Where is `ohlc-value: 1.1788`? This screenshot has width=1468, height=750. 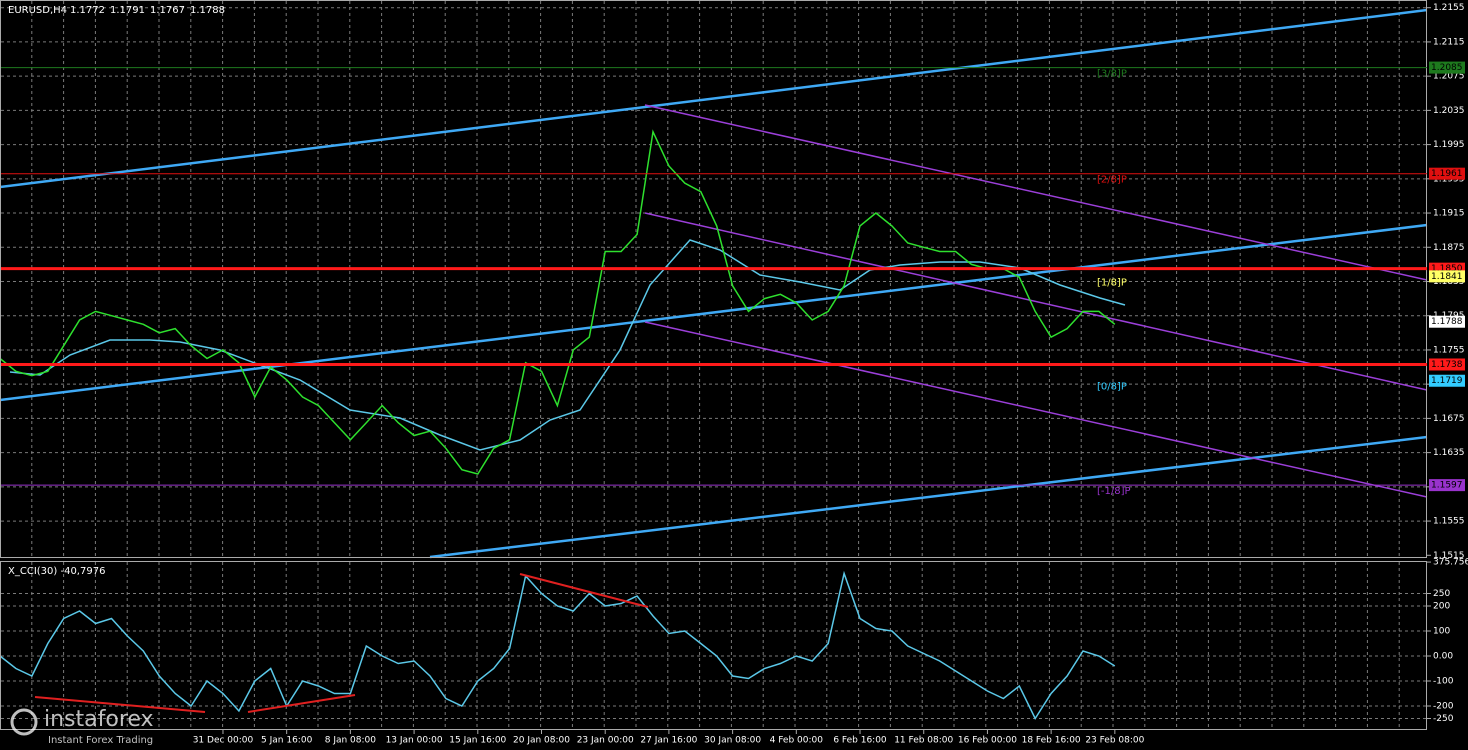
ohlc-value: 1.1788 is located at coordinates (207, 10).